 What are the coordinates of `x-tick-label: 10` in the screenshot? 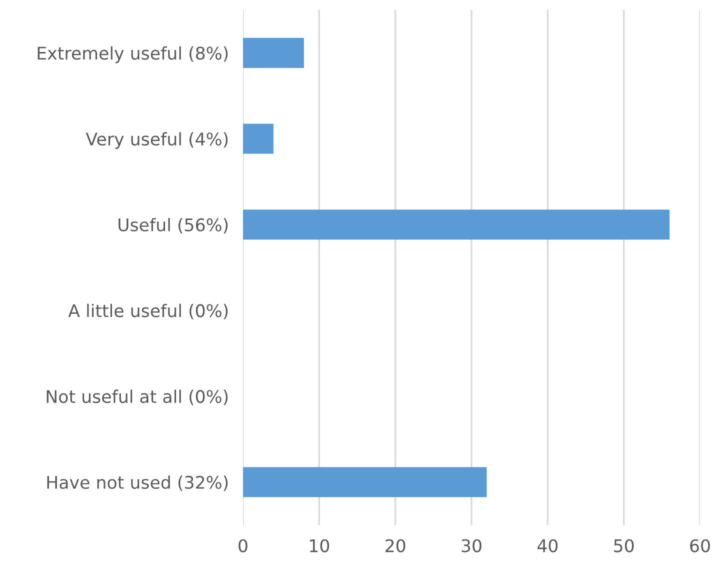 It's located at (320, 545).